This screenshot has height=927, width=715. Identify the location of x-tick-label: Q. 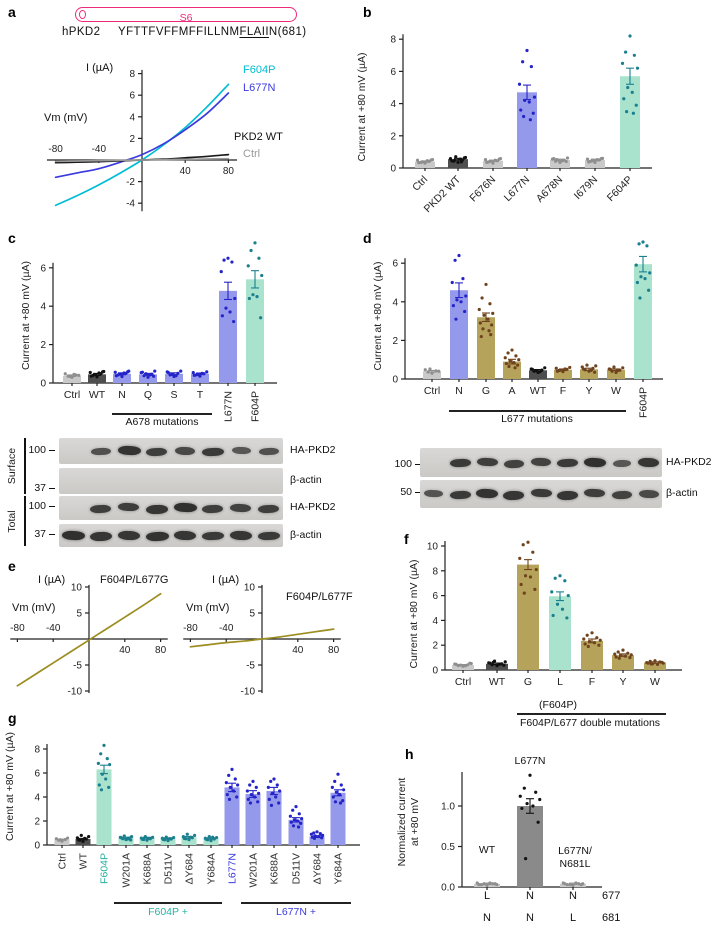
(148, 395).